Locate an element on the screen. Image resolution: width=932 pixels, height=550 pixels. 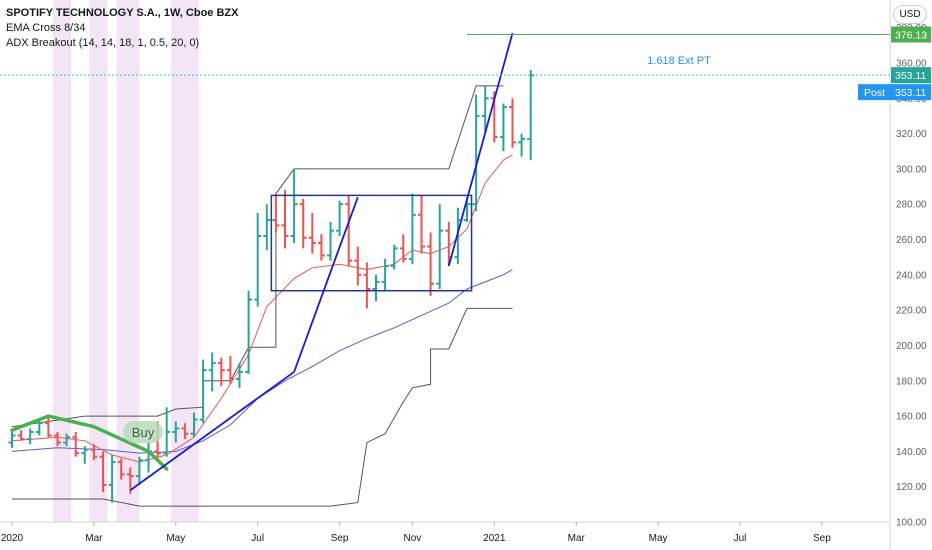
y-tick-label: 120.00 is located at coordinates (911, 487).